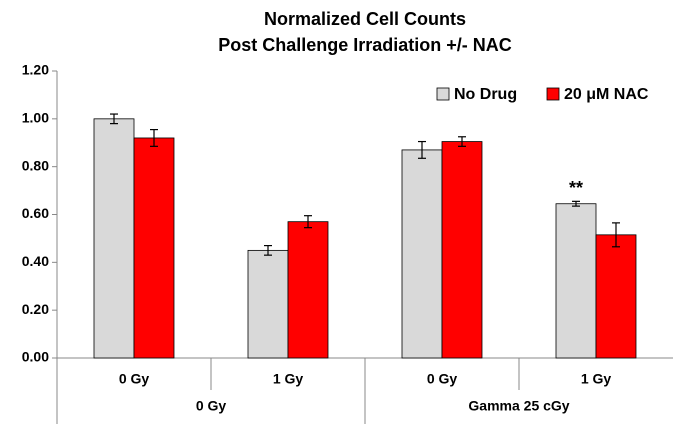 This screenshot has height=424, width=673. Describe the element at coordinates (35, 118) in the screenshot. I see `y-tick-label: 1.00` at that location.